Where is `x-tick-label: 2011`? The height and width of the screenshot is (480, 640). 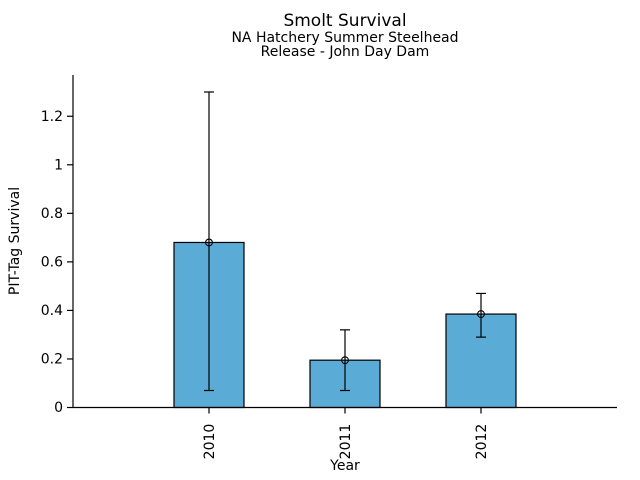
x-tick-label: 2011 is located at coordinates (346, 442).